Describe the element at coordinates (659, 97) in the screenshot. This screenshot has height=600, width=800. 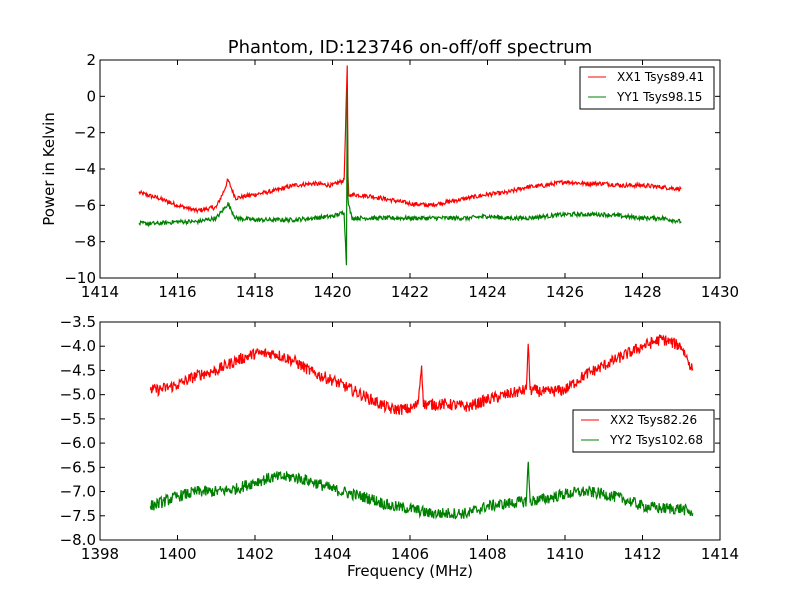
I see `legend-label-yy1: YY1 Tsys98.15` at that location.